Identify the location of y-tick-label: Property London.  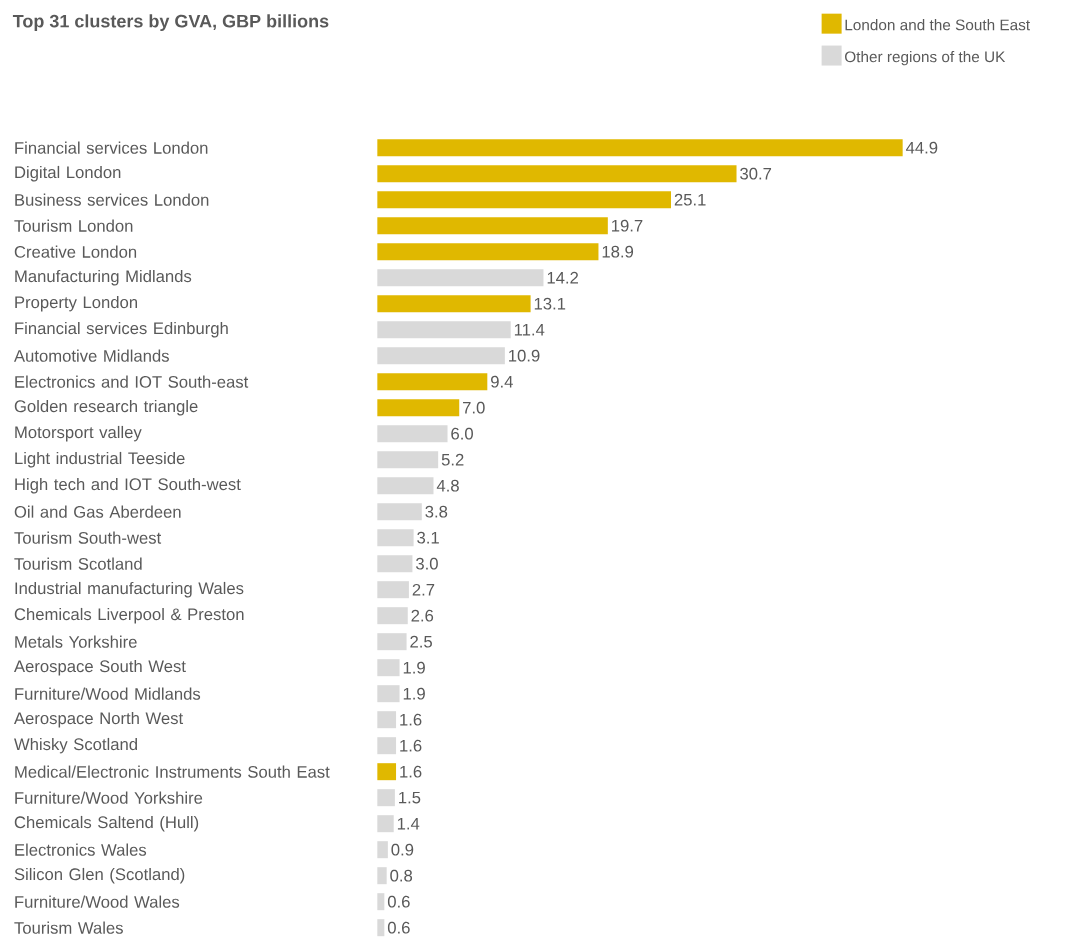
(76, 303).